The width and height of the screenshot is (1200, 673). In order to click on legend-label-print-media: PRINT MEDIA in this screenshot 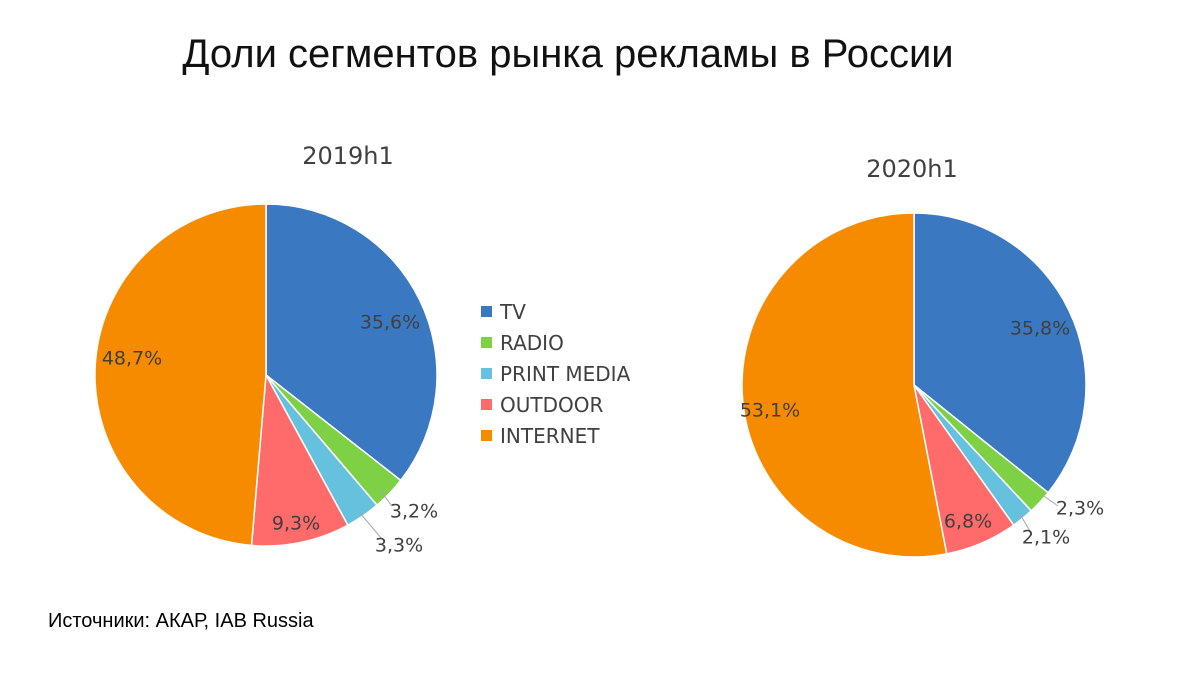, I will do `click(565, 373)`.